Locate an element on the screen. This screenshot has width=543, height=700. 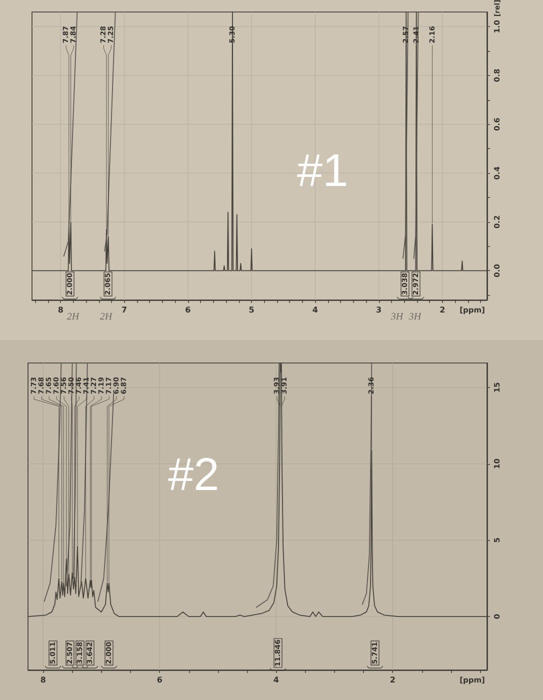
text: #2 is located at coordinates (194, 474).